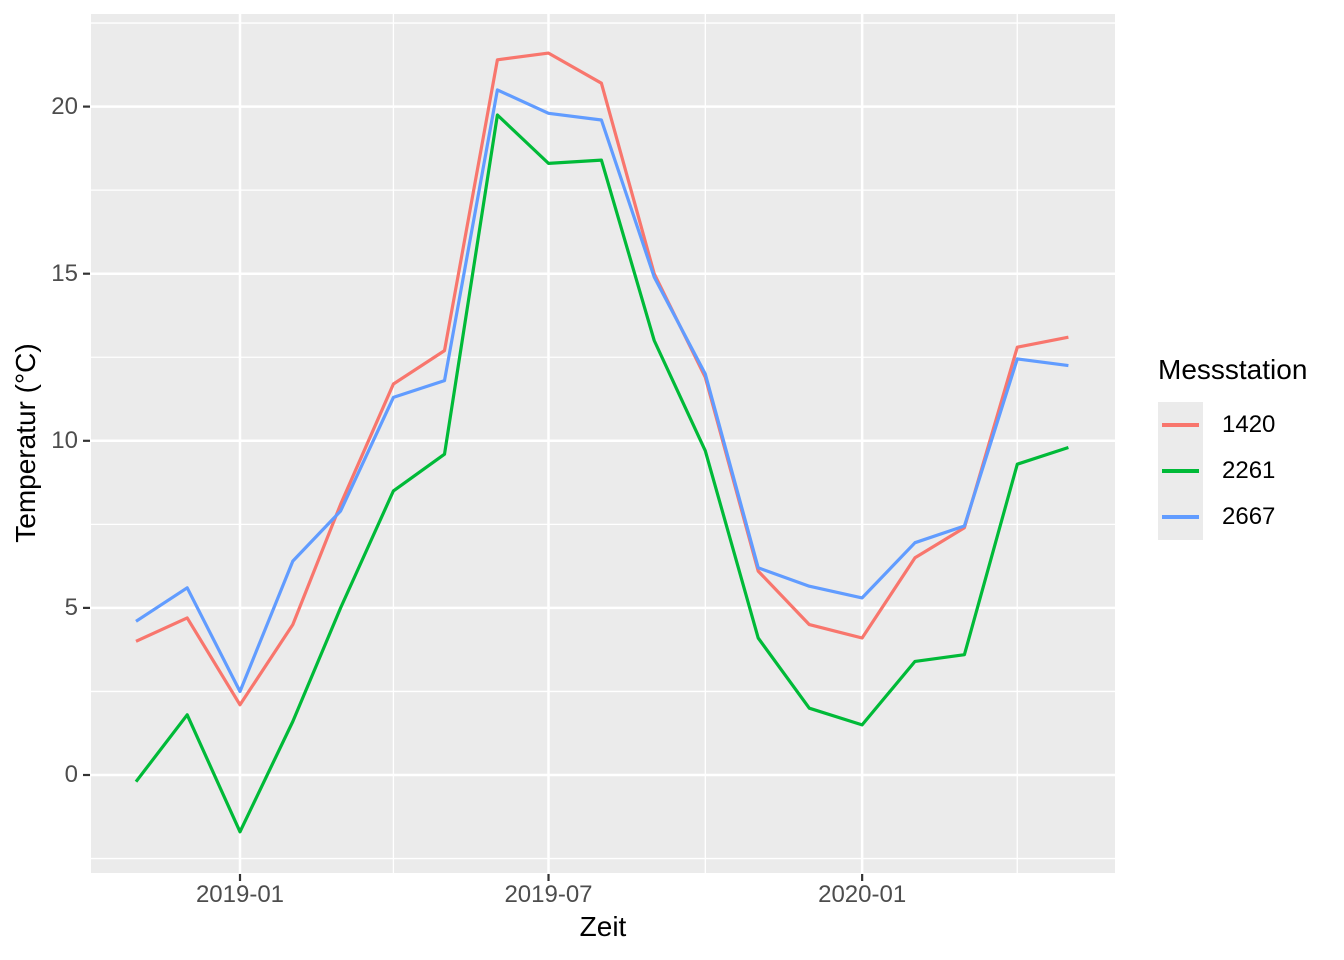  I want to click on legend-item-2667: 2667, so click(1232, 517).